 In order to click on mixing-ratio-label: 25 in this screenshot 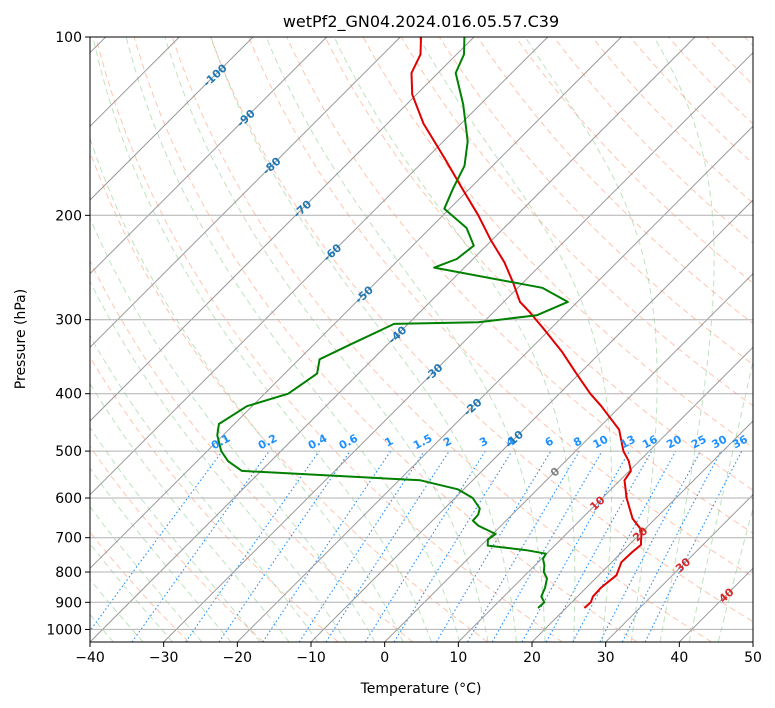, I will do `click(699, 442)`.